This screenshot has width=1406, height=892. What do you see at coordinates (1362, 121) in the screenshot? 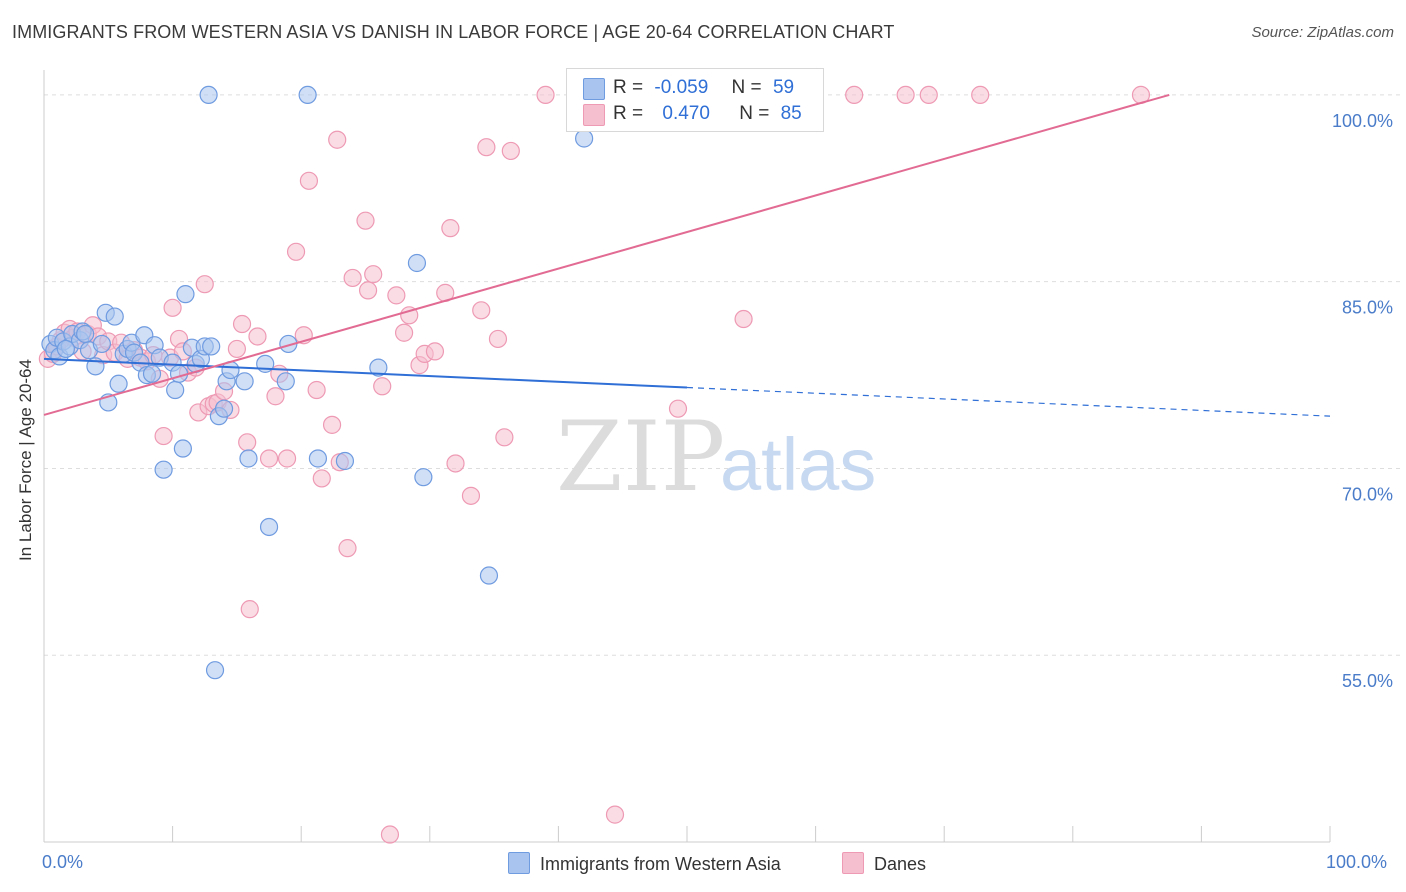
I see `y-tick-label: 100.0%` at bounding box center [1362, 121].